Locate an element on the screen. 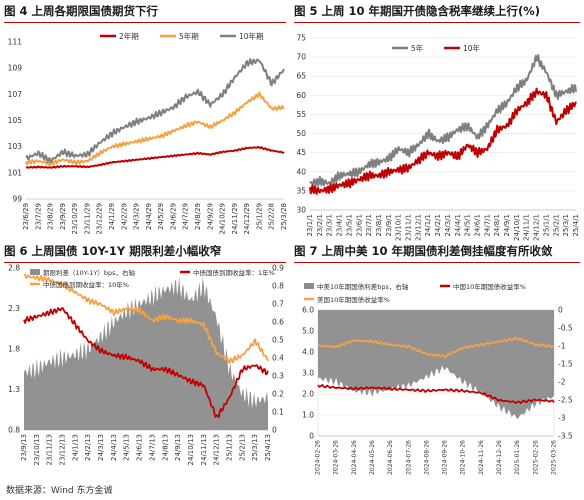 Image resolution: width=584 pixels, height=500 pixels. fig5-xtick-label: 23/4/1 is located at coordinates (340, 225).